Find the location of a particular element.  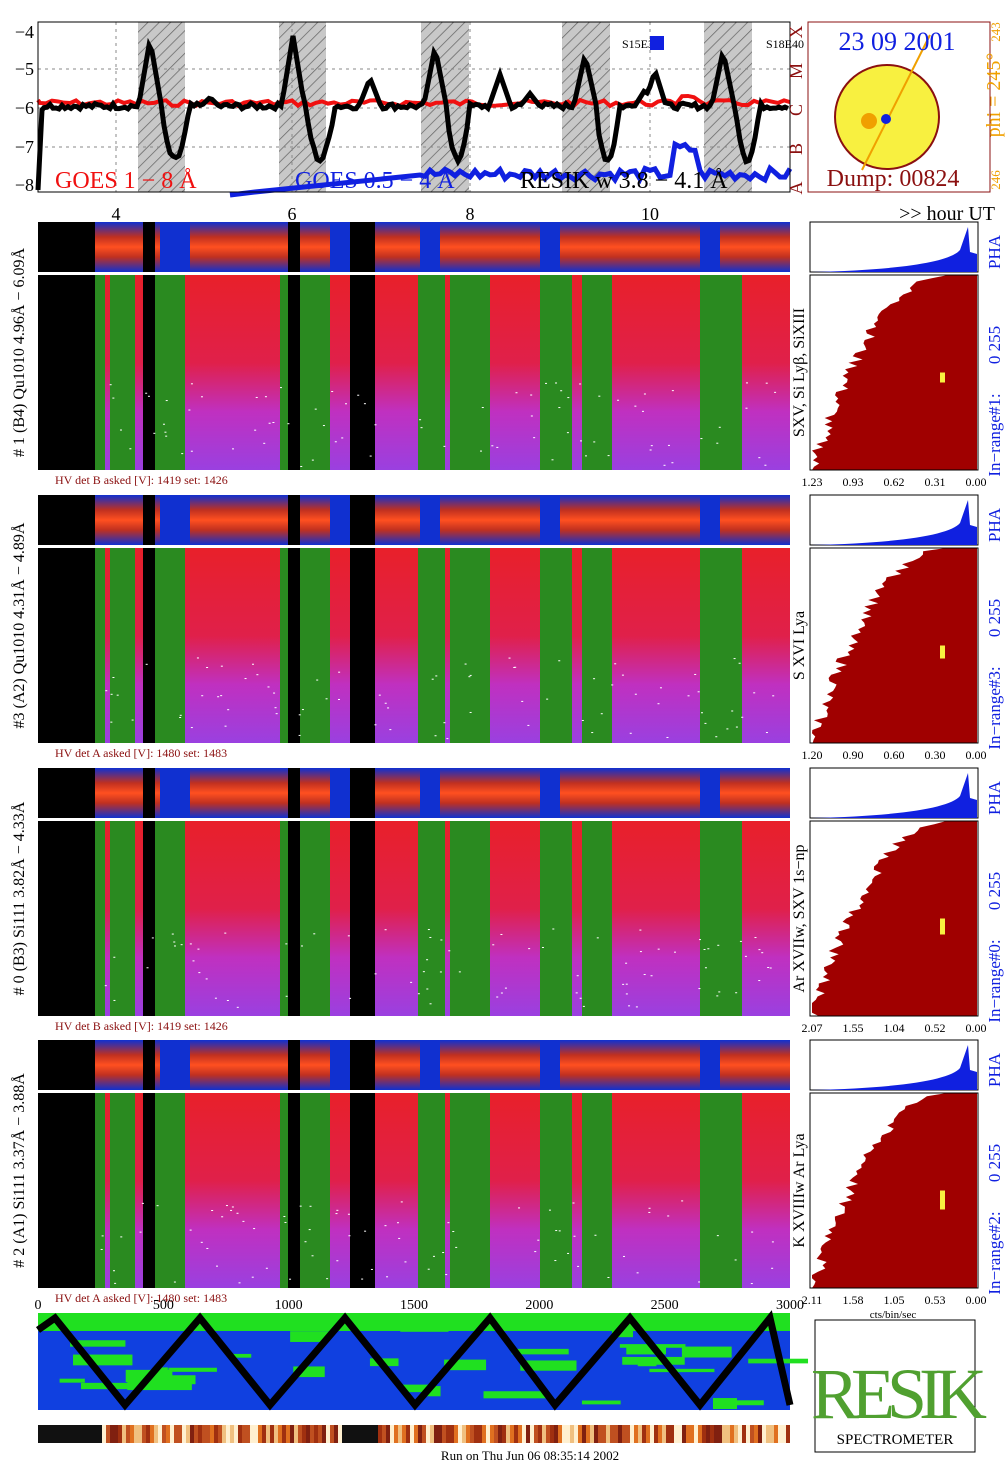

line-label: Ar XVIIw, SXV 1s−np is located at coordinates (799, 918).